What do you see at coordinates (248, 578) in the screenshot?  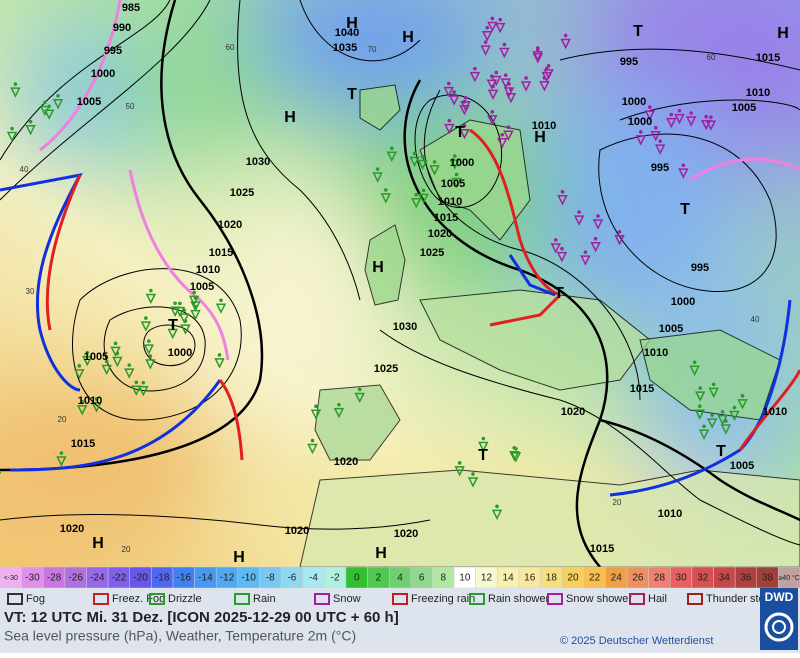 I see `scale-label: -10` at bounding box center [248, 578].